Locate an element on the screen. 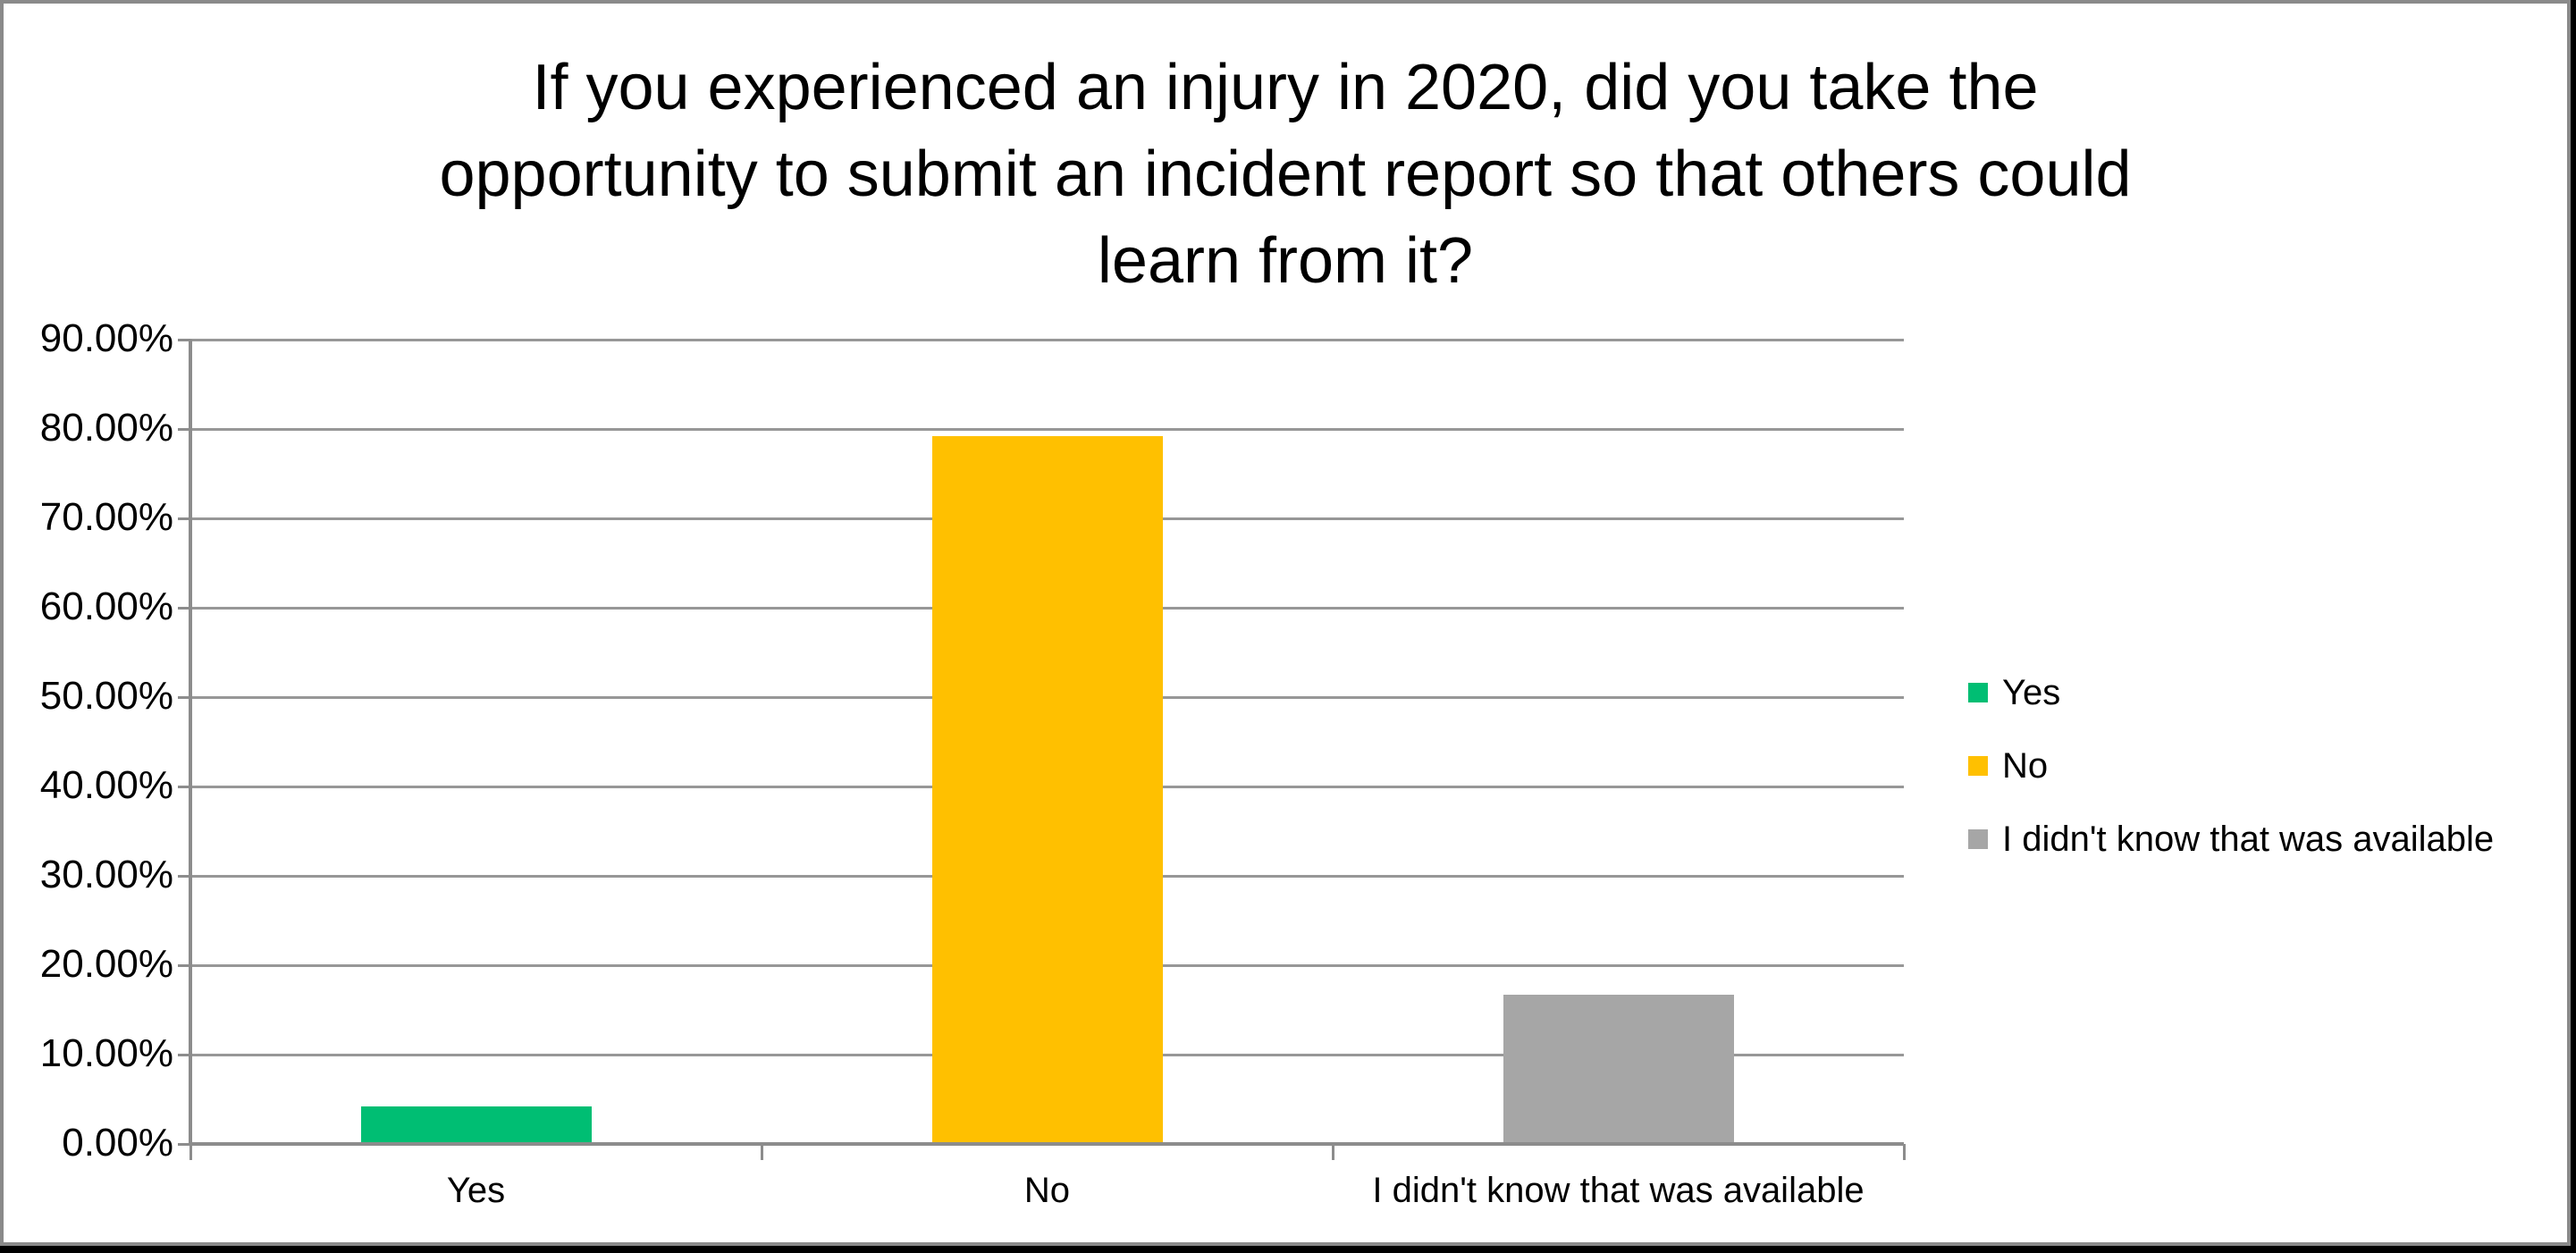 This screenshot has height=1253, width=2576. bar-i-didn-t-know-that-was-available is located at coordinates (1619, 1069).